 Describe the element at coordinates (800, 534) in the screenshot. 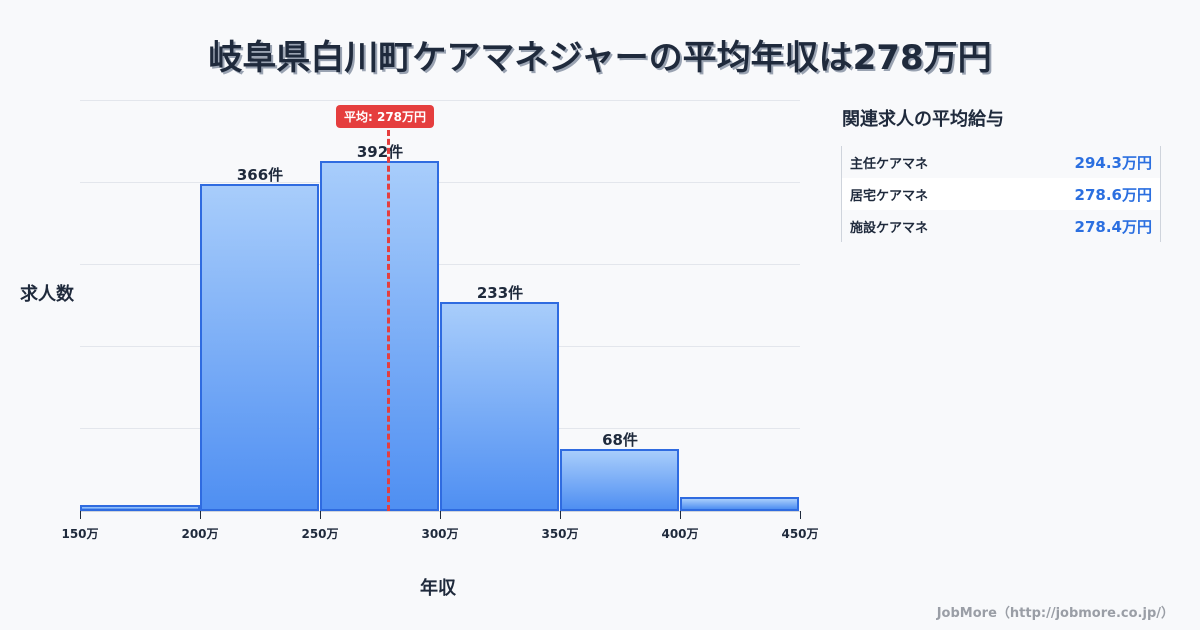

I see `x-tick-label: 450万` at that location.